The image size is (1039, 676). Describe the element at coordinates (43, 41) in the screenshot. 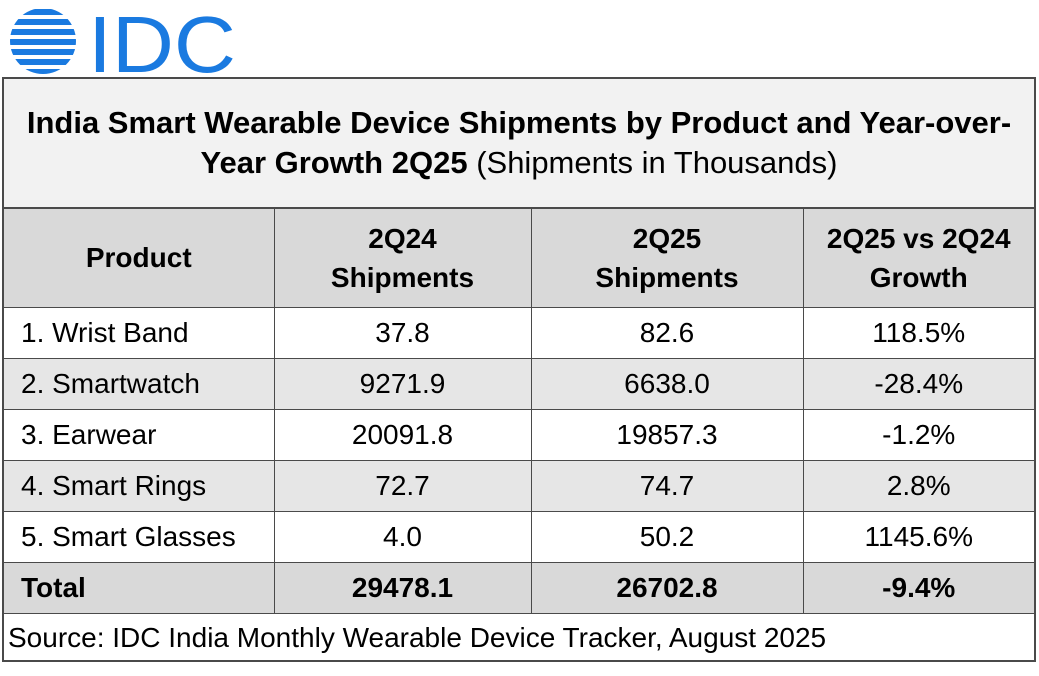

I see `globe-icon` at that location.